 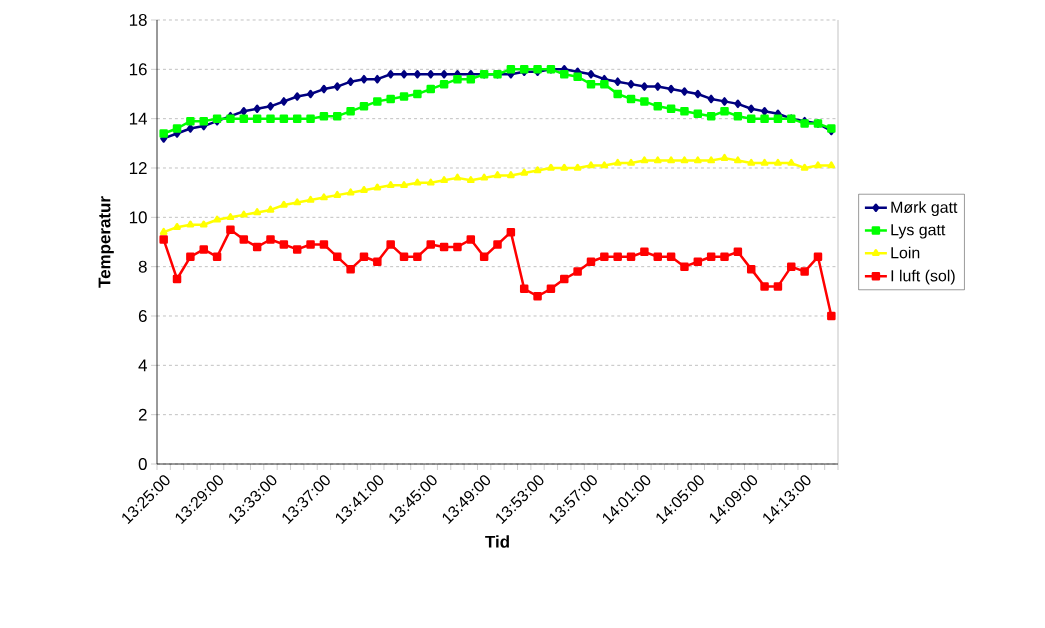 I want to click on y-tick-label: 2, so click(x=142, y=414).